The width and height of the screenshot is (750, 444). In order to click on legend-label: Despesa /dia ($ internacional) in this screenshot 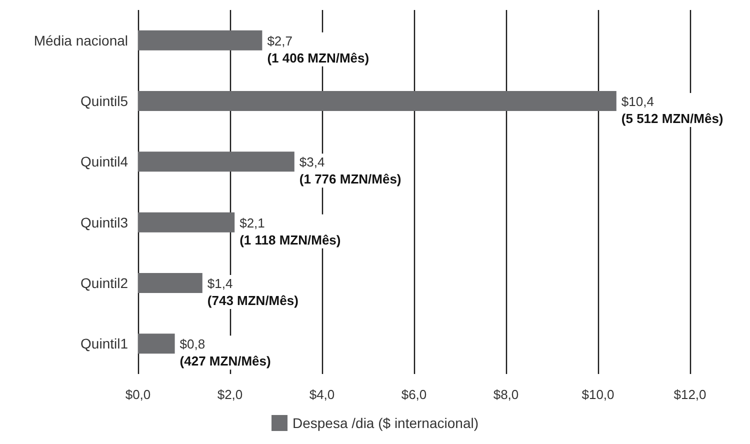, I will do `click(385, 423)`.